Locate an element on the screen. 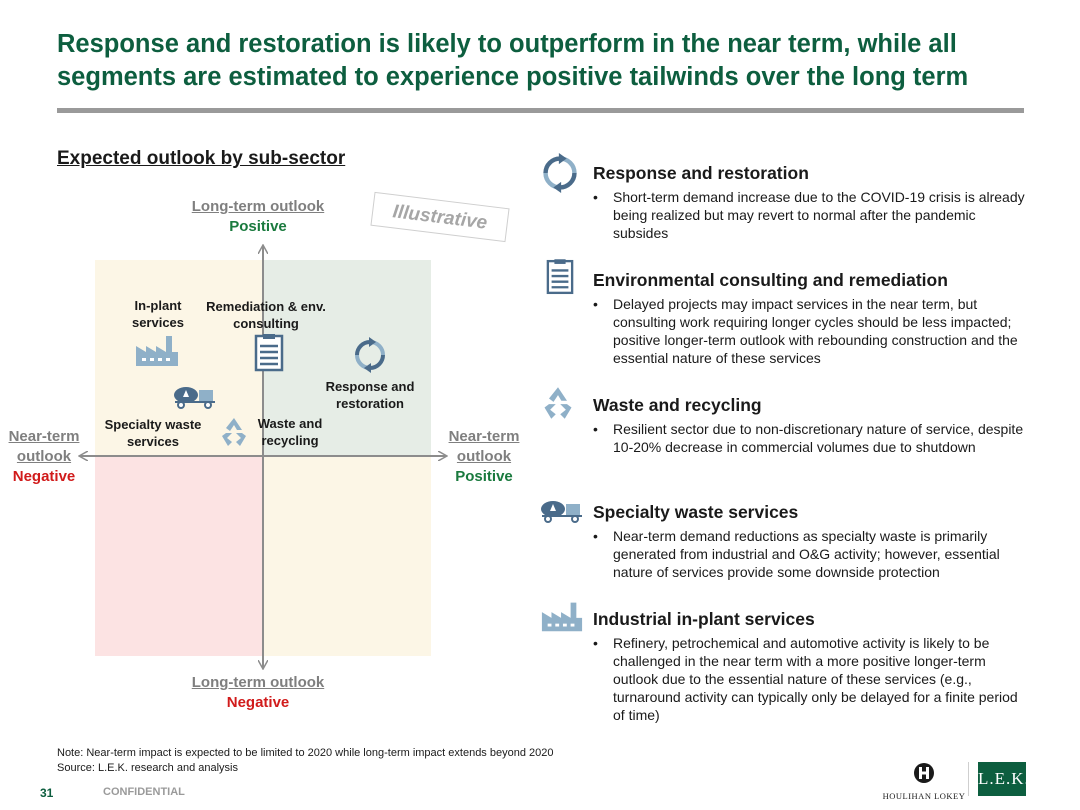  footnote-source: Source: L.E.K. research and analysis is located at coordinates (147, 768).